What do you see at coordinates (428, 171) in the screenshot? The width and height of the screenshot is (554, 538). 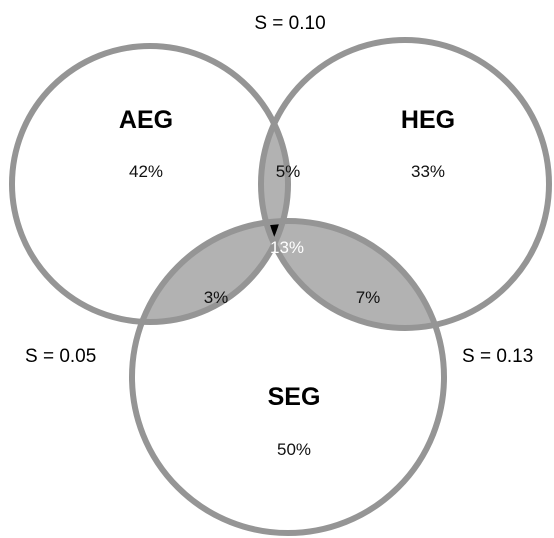 I see `heg-only-percent: 33%` at bounding box center [428, 171].